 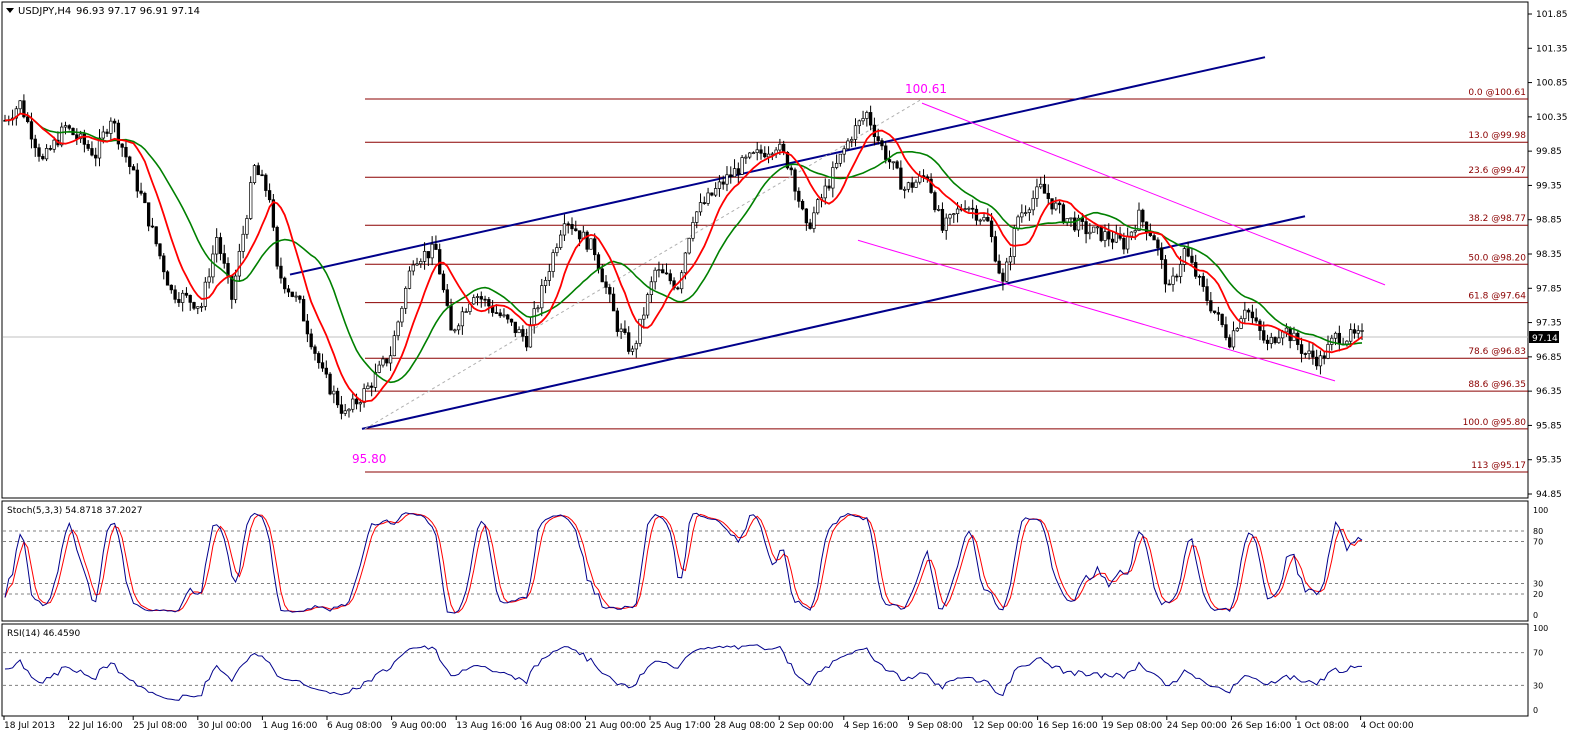 What do you see at coordinates (683, 563) in the screenshot?
I see `stoch-main-line` at bounding box center [683, 563].